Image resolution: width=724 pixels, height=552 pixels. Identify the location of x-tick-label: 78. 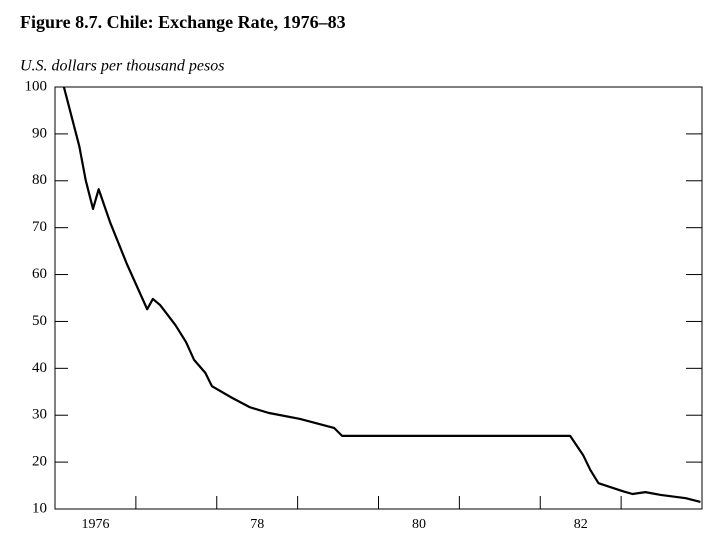
(257, 524).